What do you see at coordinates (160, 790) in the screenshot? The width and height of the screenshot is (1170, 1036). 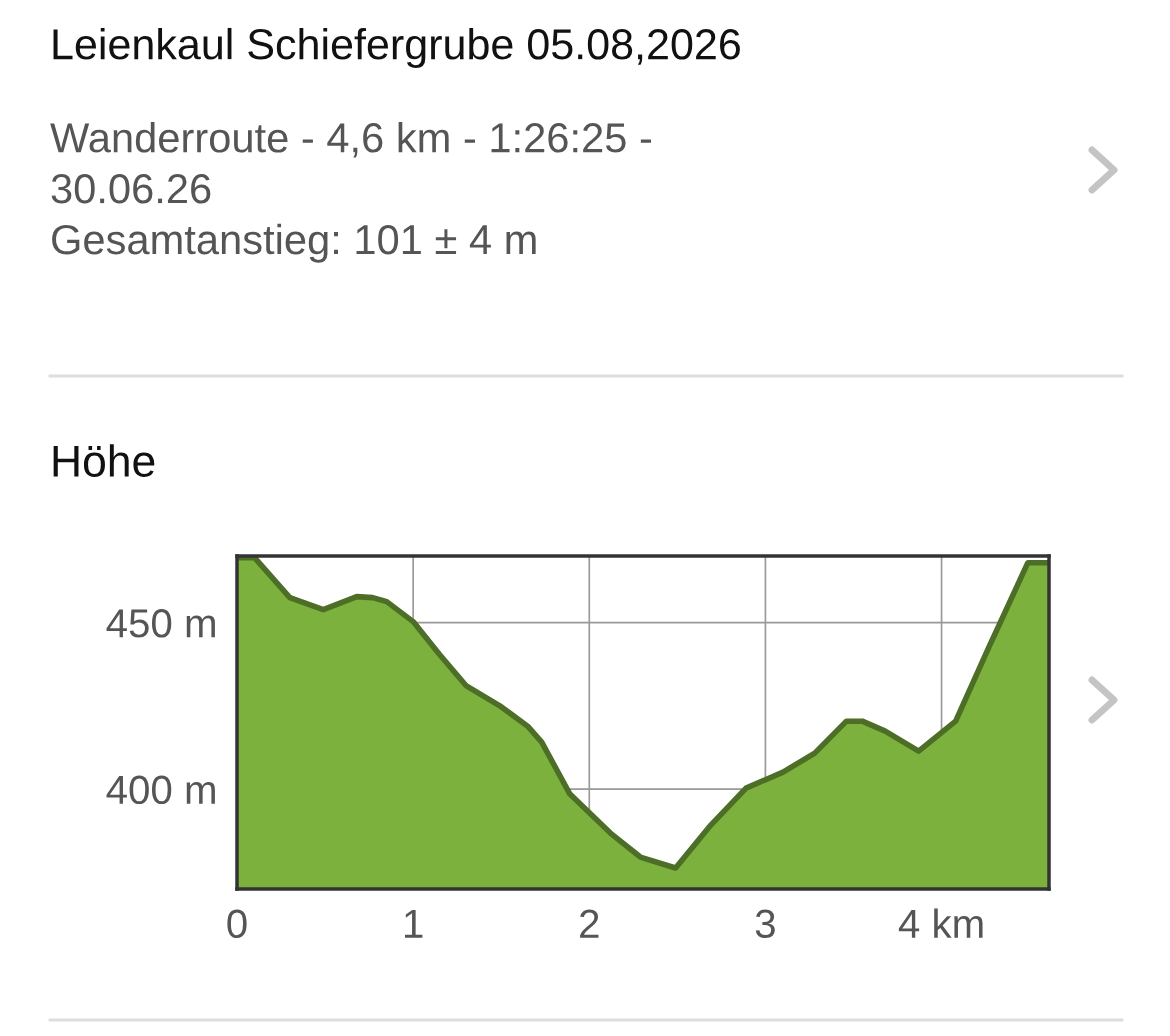 I see `y-tick-label: 400 m` at bounding box center [160, 790].